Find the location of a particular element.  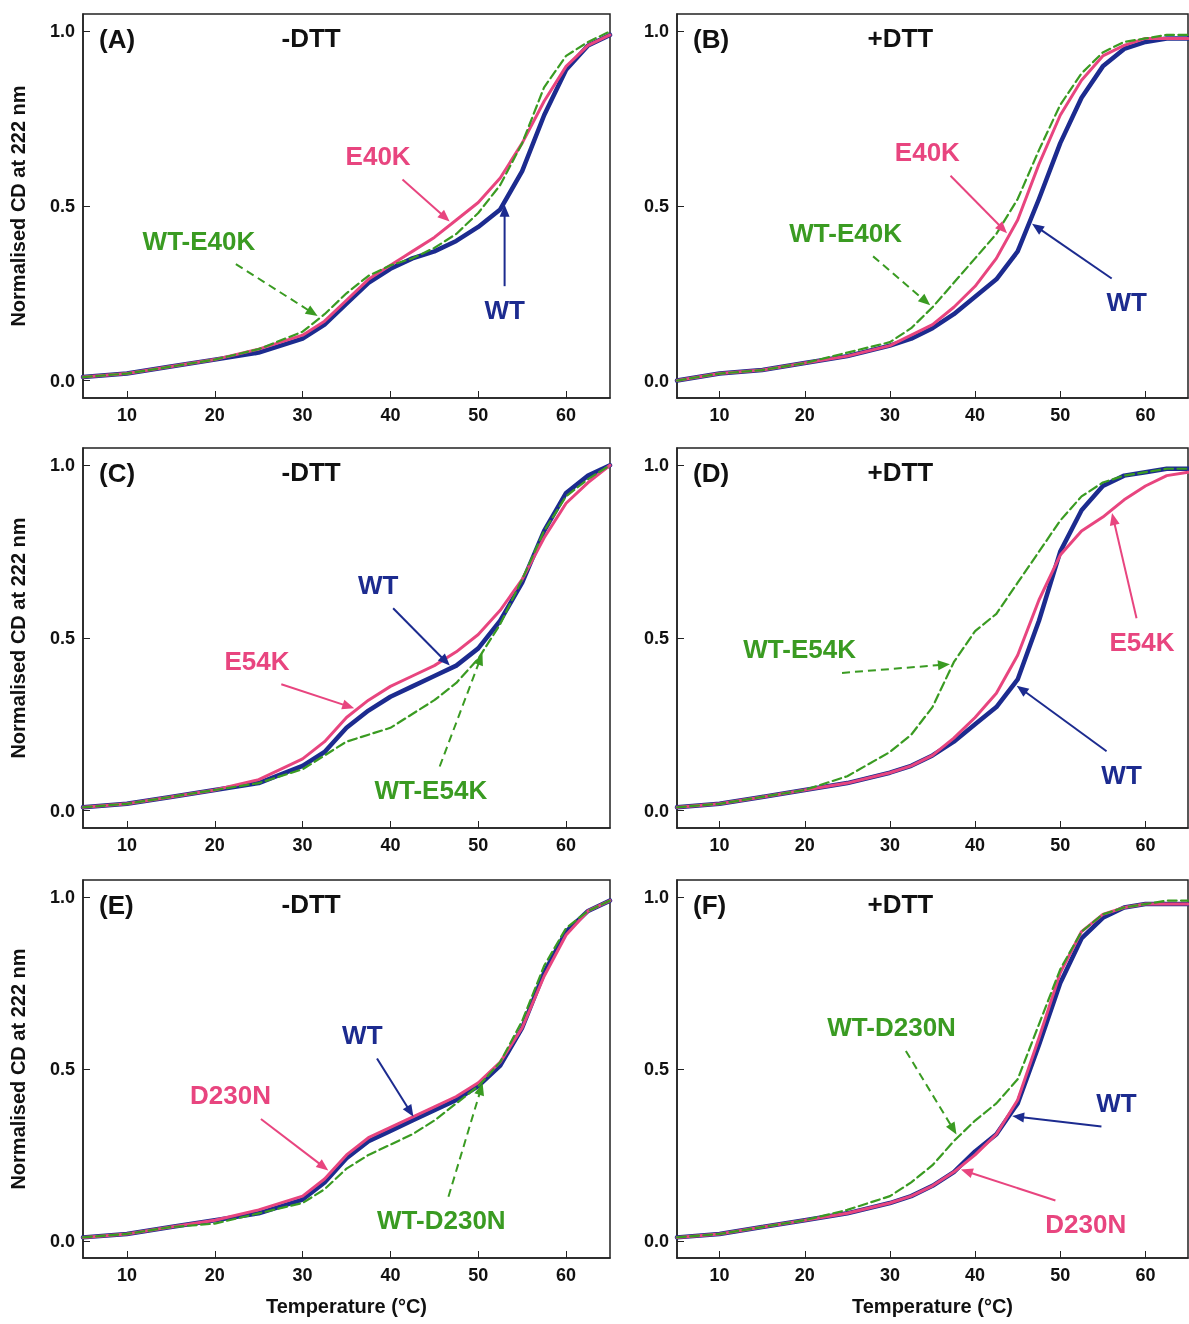

text: WT-E54K is located at coordinates (799, 649).